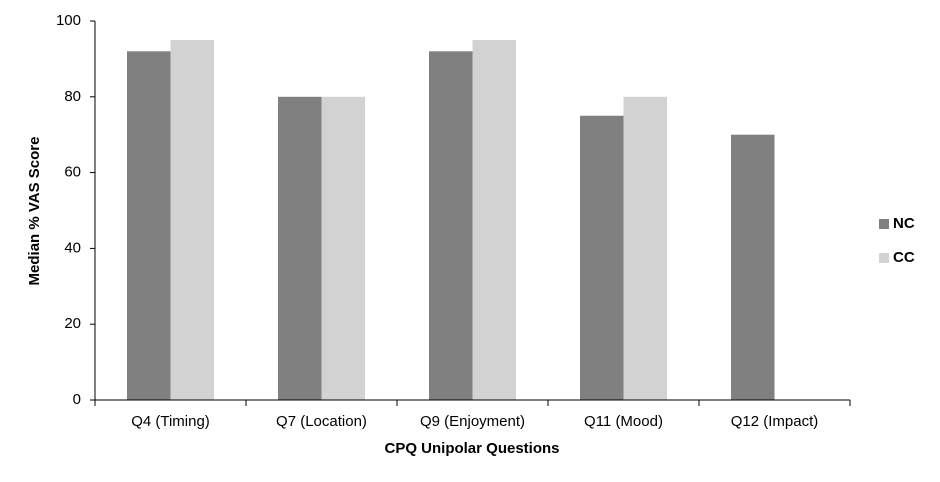 The width and height of the screenshot is (940, 482). What do you see at coordinates (72, 323) in the screenshot?
I see `y-tick-label: 20` at bounding box center [72, 323].